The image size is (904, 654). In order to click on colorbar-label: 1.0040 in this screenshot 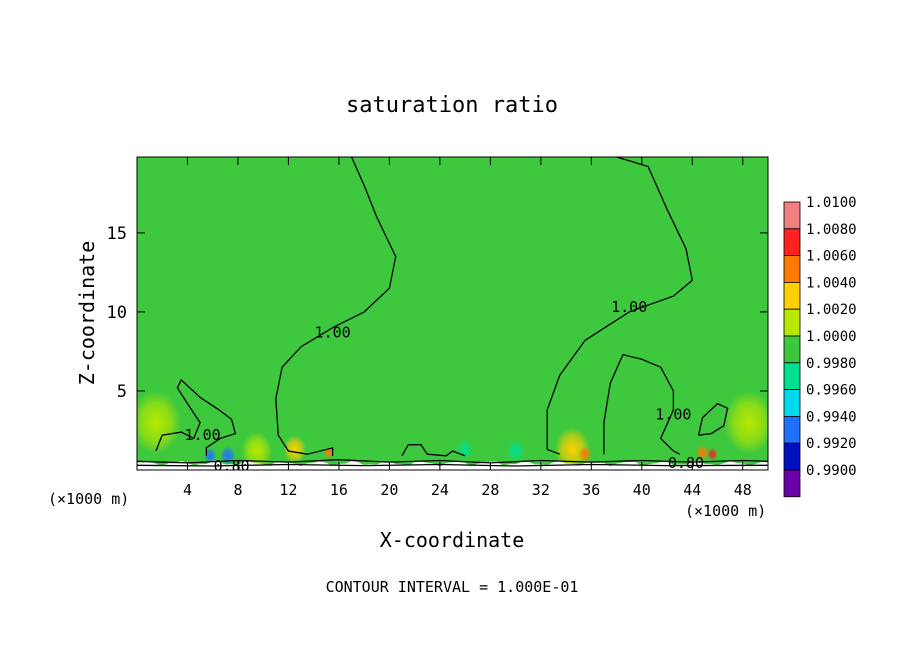, I will do `click(831, 283)`.